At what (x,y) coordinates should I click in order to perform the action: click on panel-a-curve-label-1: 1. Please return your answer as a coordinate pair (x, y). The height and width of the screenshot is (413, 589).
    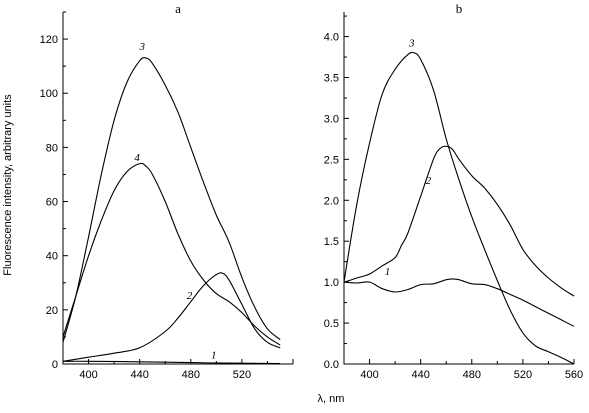
    Looking at the image, I should click on (214, 356).